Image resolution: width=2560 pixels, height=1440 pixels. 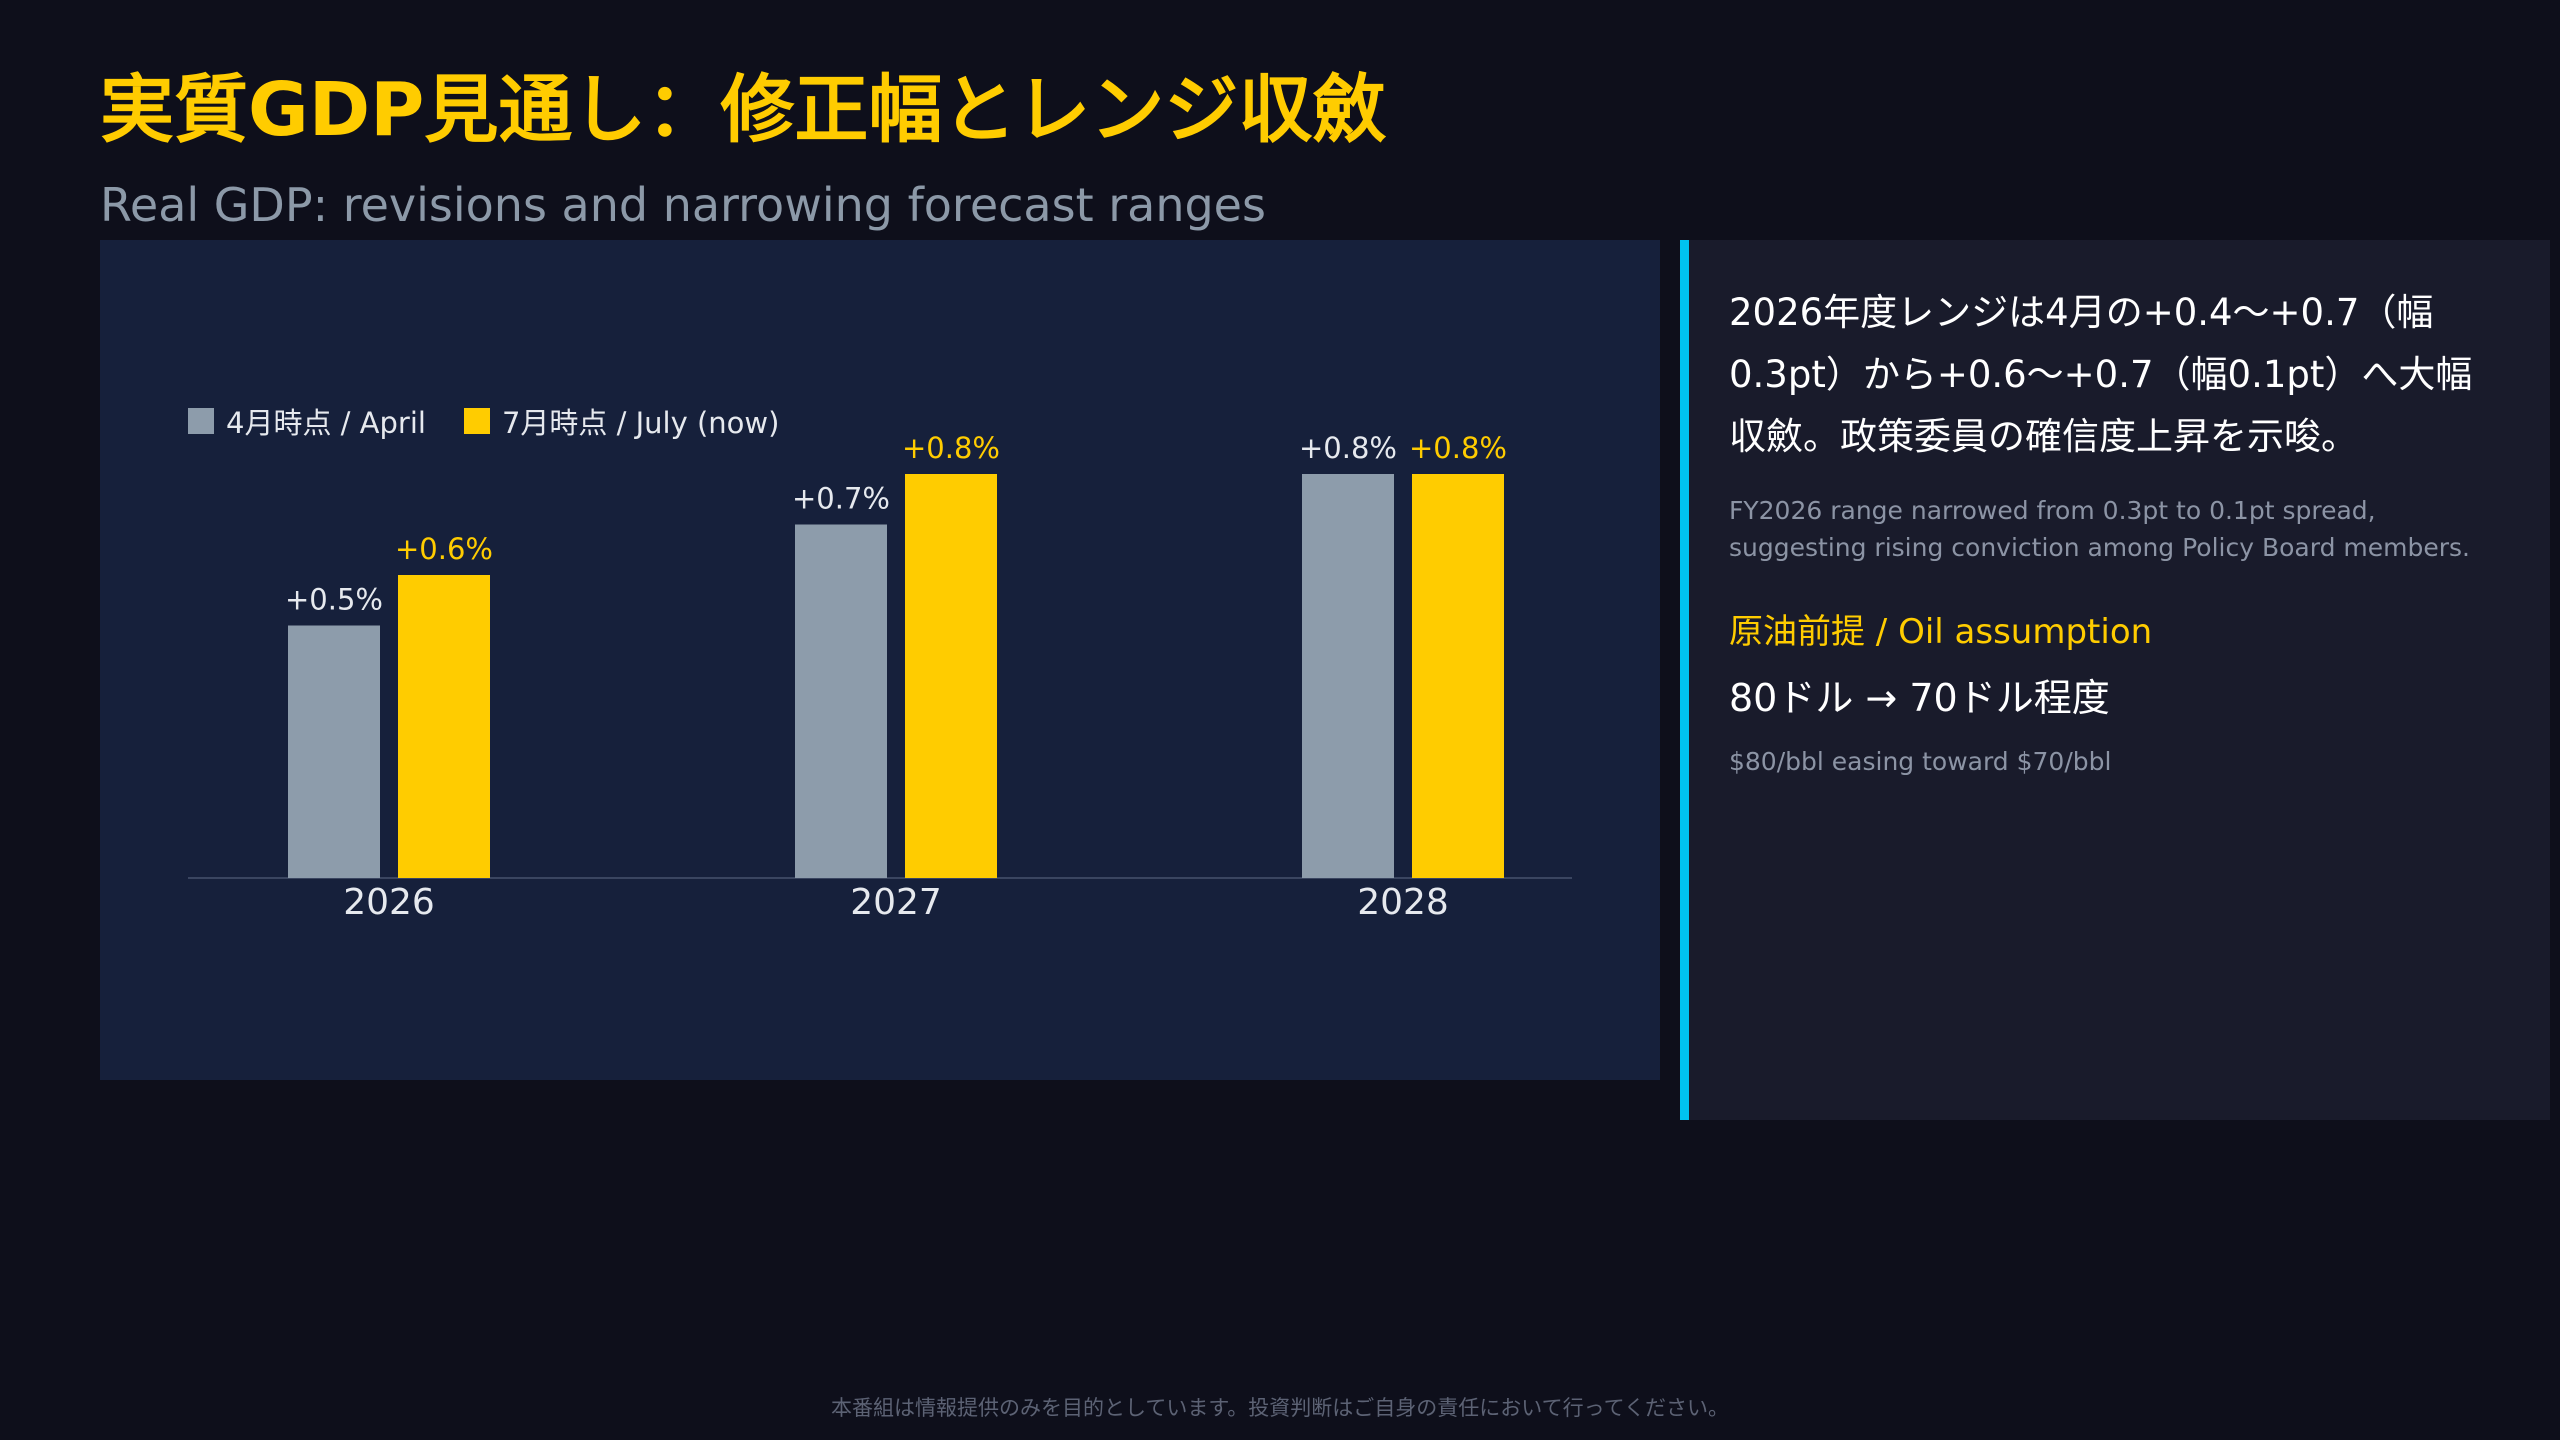 What do you see at coordinates (334, 751) in the screenshot?
I see `bar-2026-april` at bounding box center [334, 751].